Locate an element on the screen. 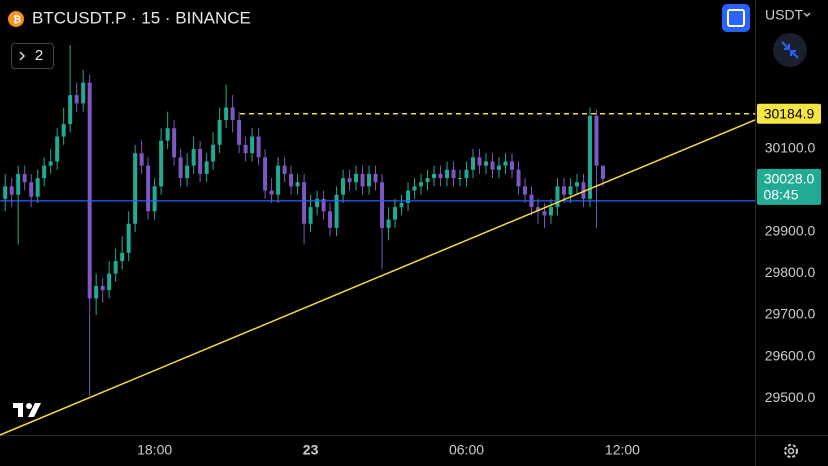  badge-chevron is located at coordinates (22, 56).